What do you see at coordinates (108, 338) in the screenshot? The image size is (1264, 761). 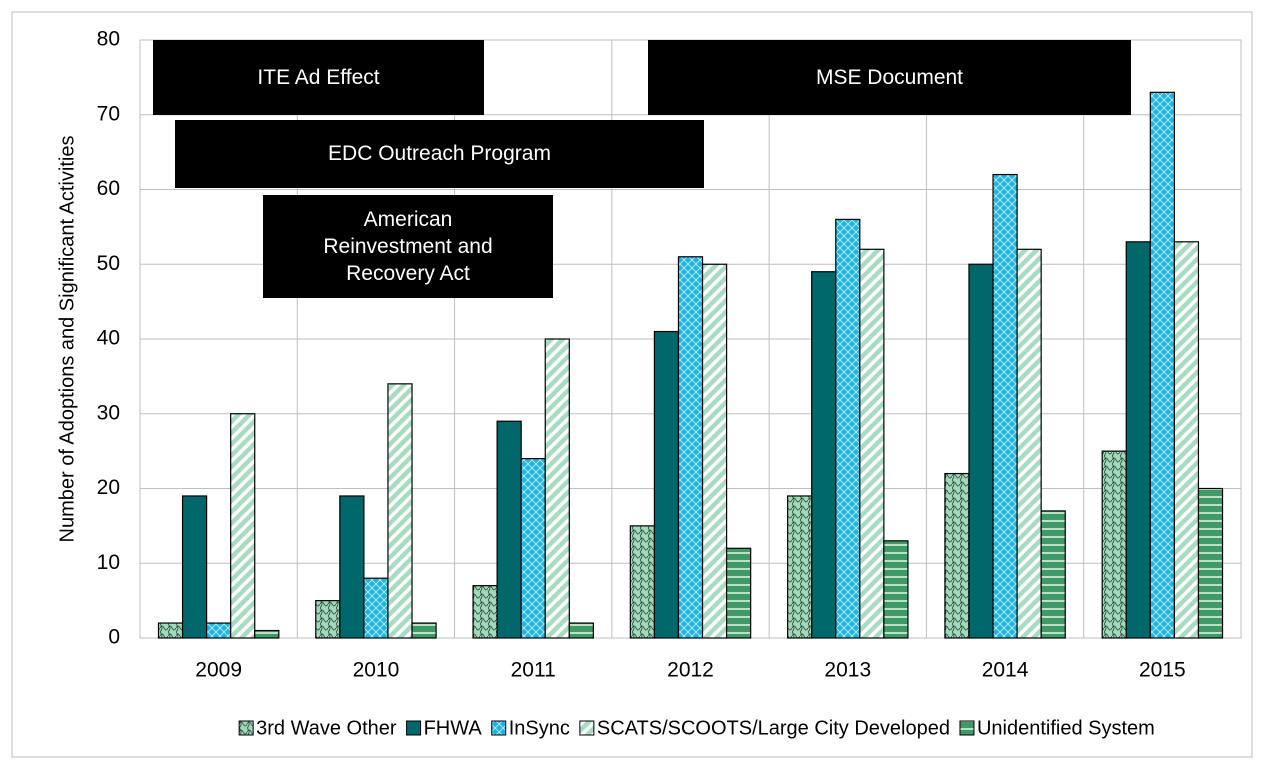 I see `y-tick-label: 40` at bounding box center [108, 338].